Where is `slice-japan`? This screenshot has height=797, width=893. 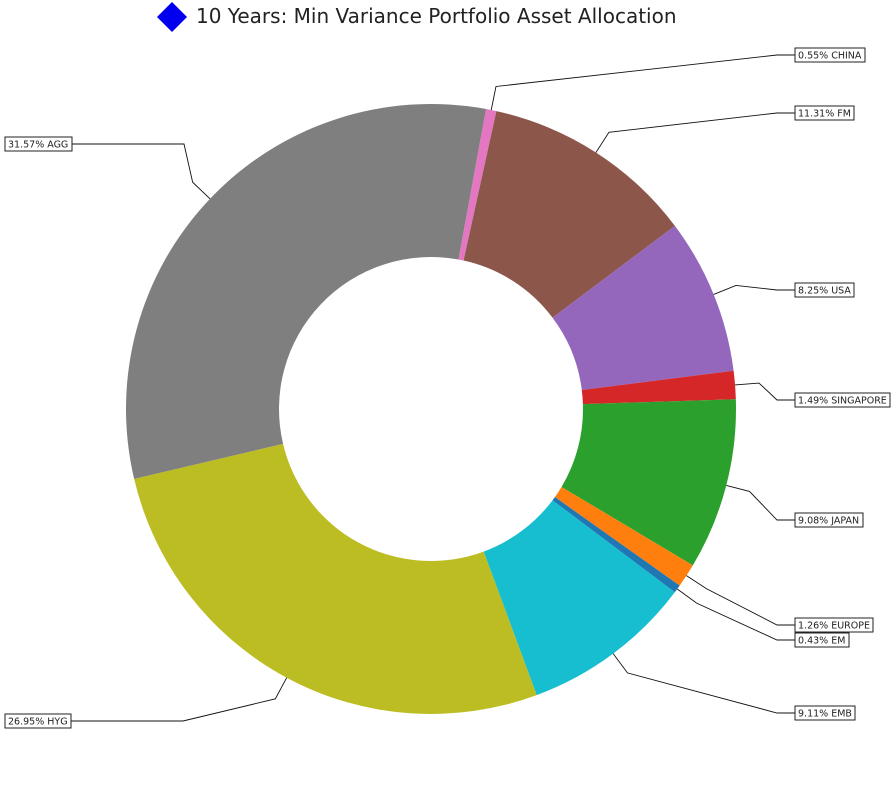
slice-japan is located at coordinates (648, 482).